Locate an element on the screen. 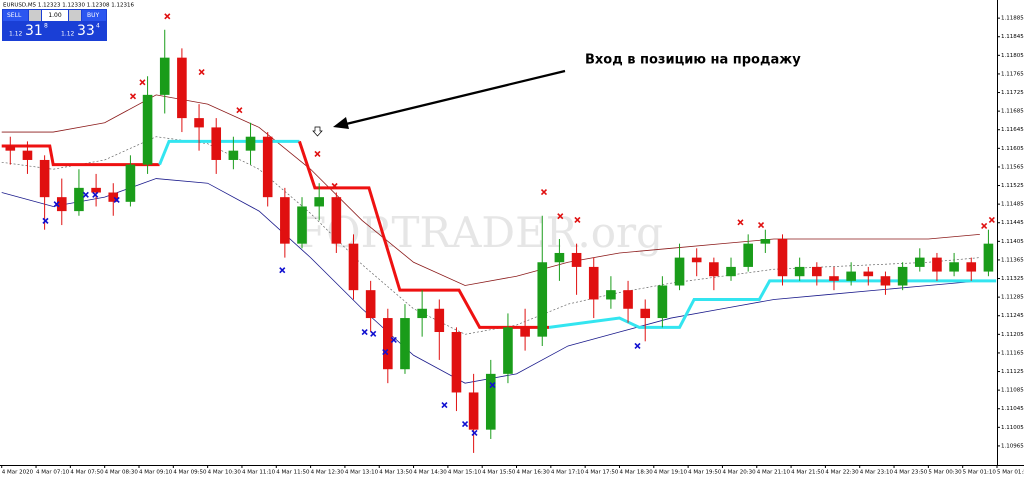 The image size is (1024, 479). bid-prefix: 1.12 is located at coordinates (16, 34).